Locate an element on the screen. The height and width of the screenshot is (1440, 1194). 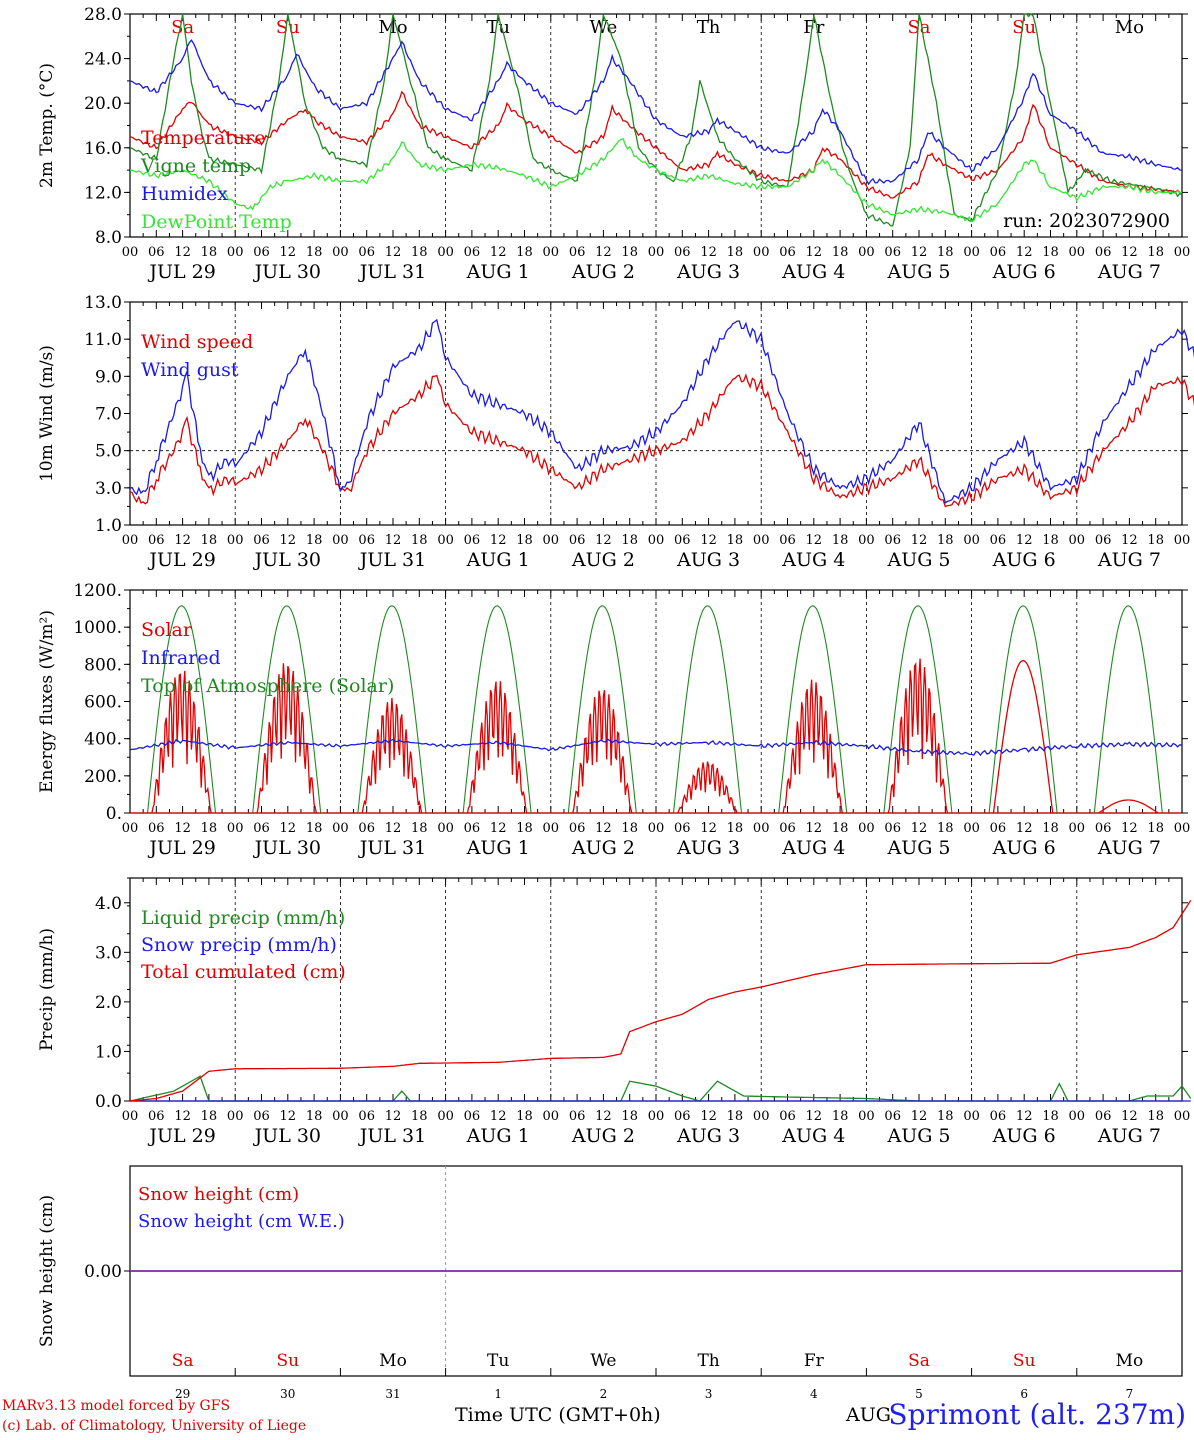
date-label: AUG 7 is located at coordinates (1129, 560).